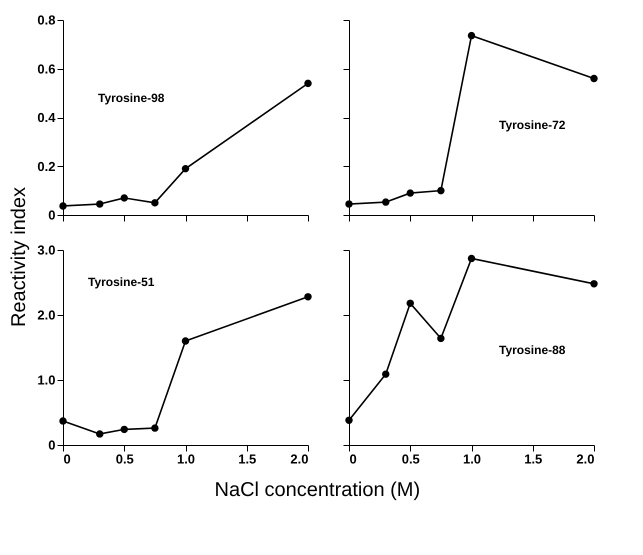  Describe the element at coordinates (46, 166) in the screenshot. I see `y-tick-label: 0.2` at that location.